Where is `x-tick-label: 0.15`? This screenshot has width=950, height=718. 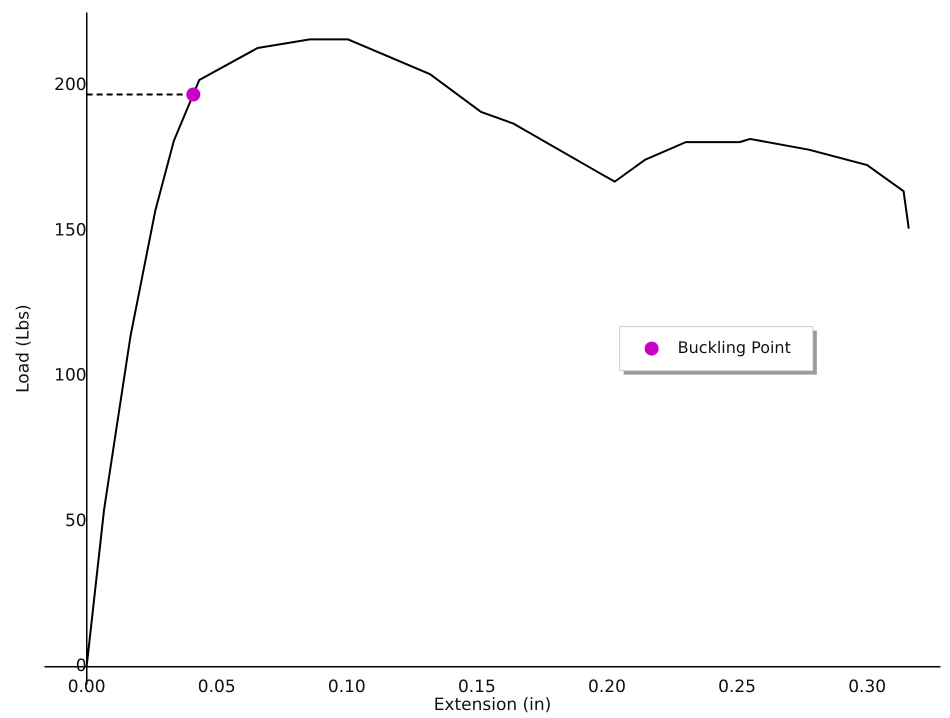
x-tick-label: 0.15 is located at coordinates (477, 687).